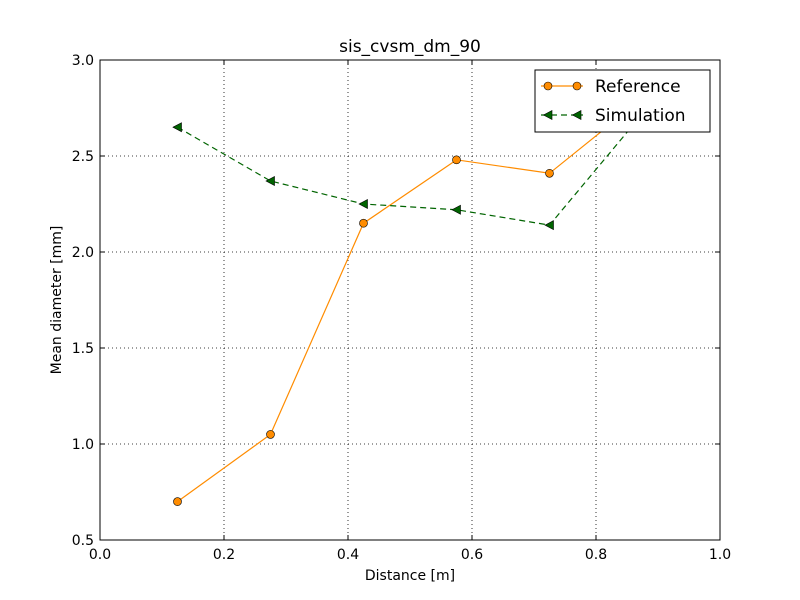 The width and height of the screenshot is (800, 600). What do you see at coordinates (410, 576) in the screenshot?
I see `x-axis-label: Distance [m]` at bounding box center [410, 576].